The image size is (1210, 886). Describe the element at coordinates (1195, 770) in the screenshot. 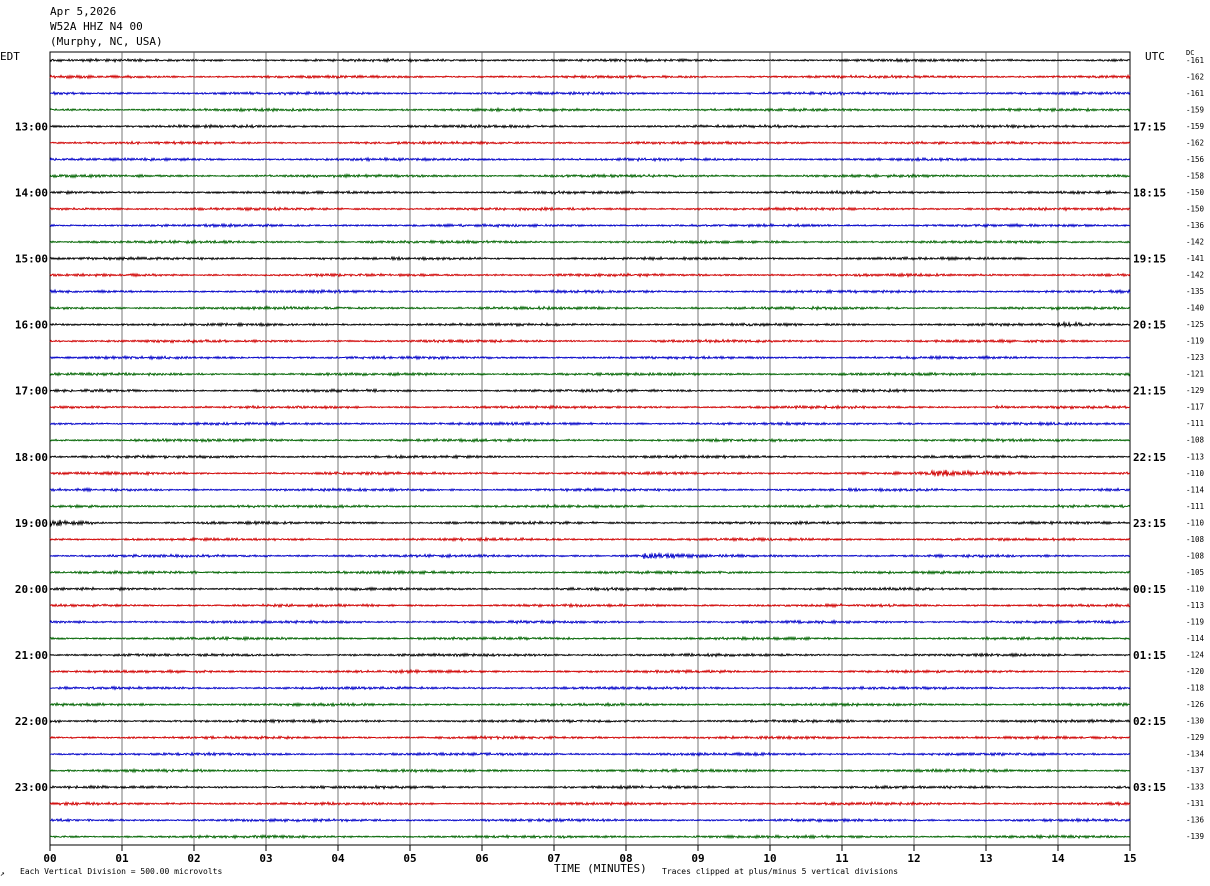

I see `dc-offset-label: -137` at that location.